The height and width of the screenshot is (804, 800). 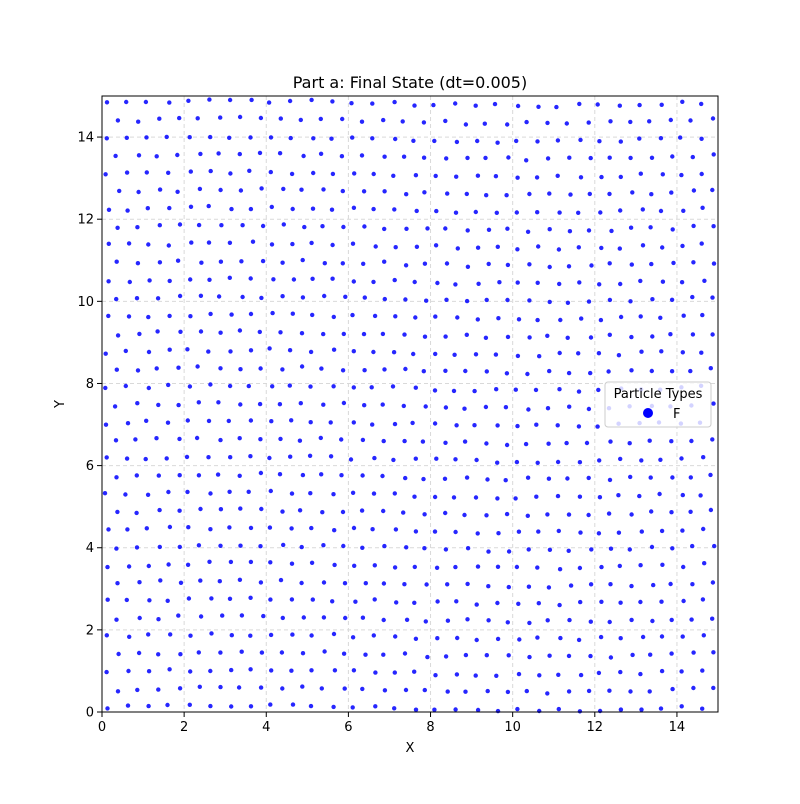 I want to click on y-tick-label: 6, so click(x=90, y=466).